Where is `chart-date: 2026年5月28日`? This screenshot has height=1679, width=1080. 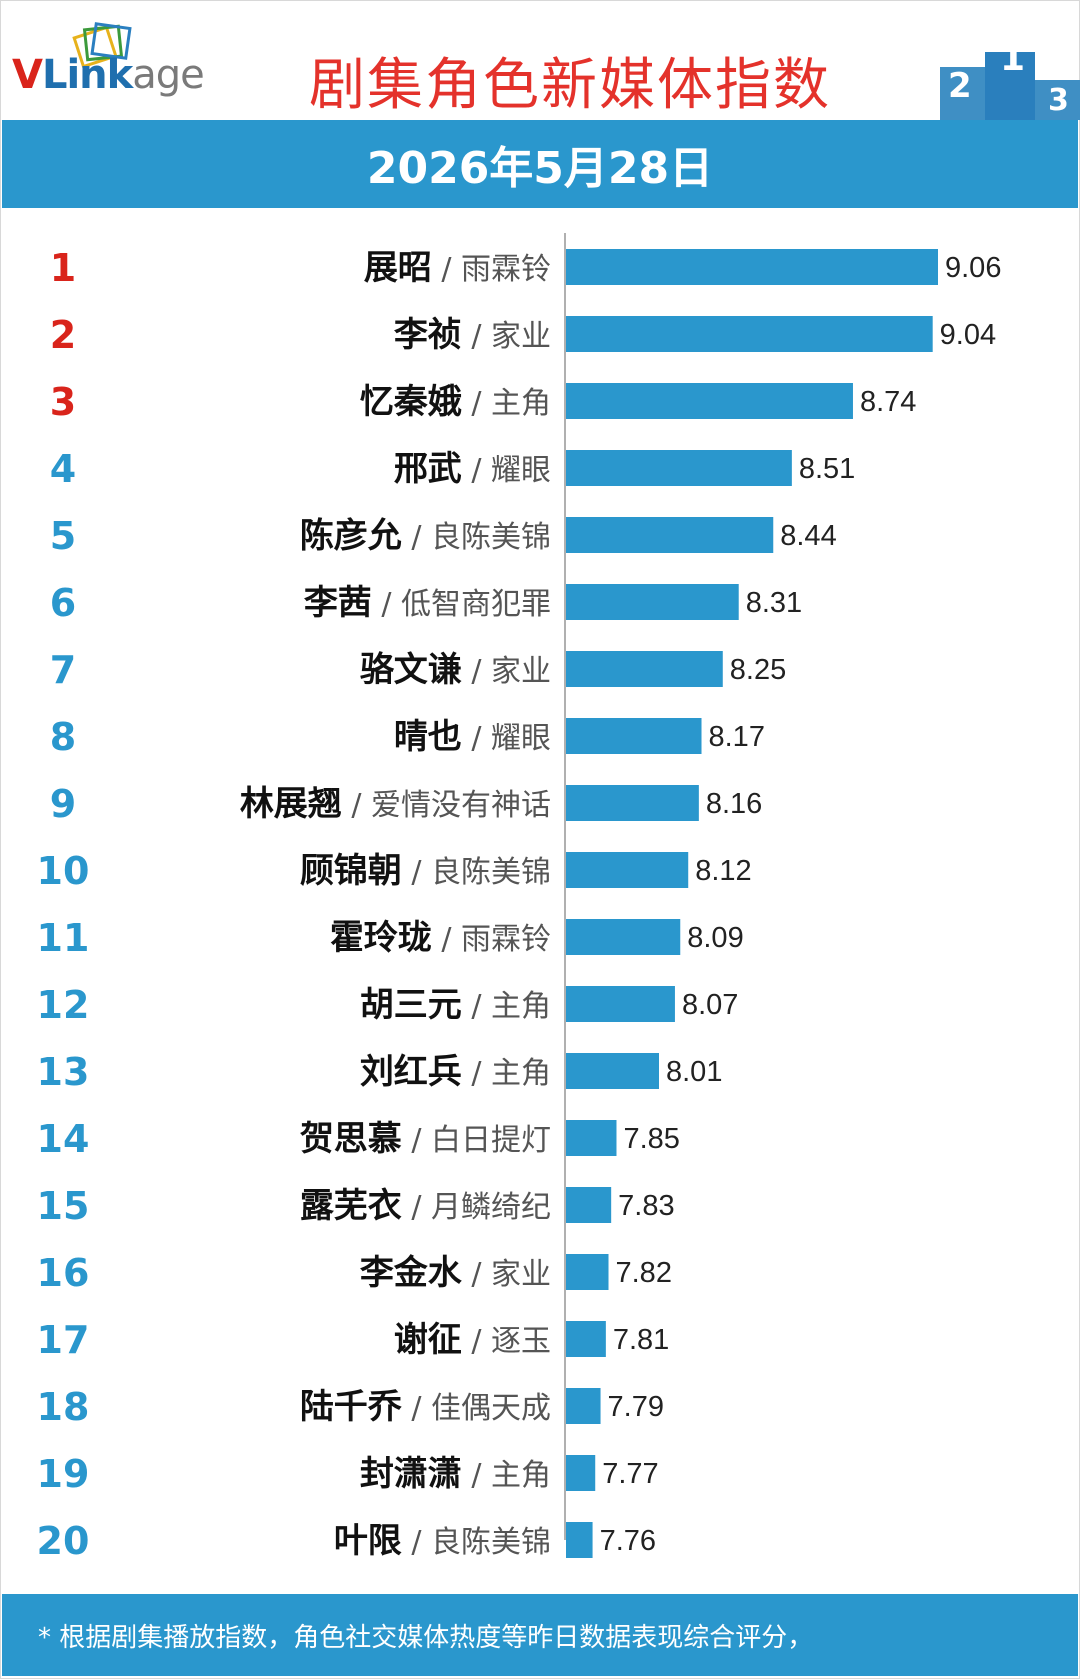
chart-date: 2026年5月28日 is located at coordinates (540, 168).